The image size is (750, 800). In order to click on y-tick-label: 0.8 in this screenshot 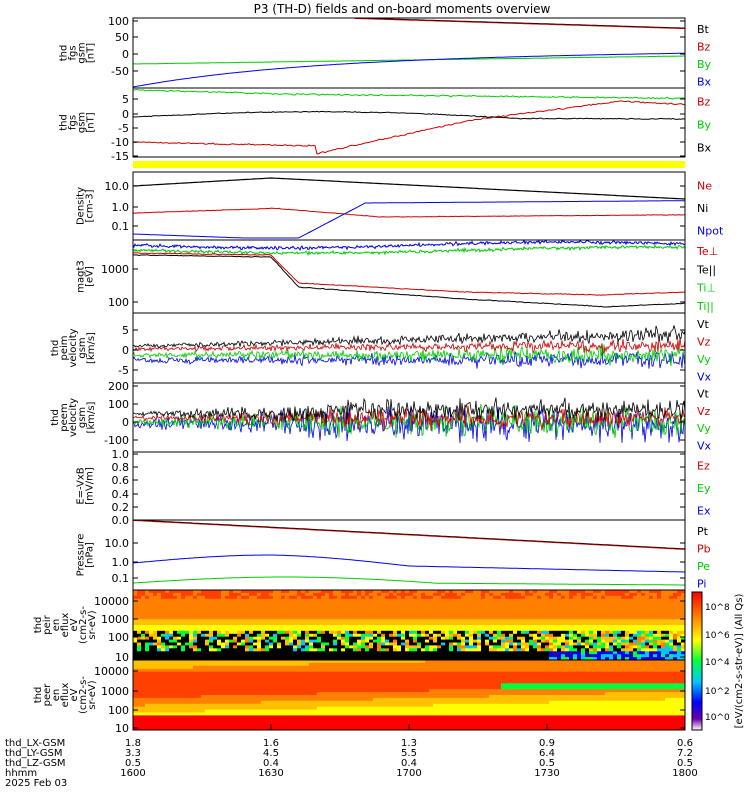, I will do `click(121, 467)`.